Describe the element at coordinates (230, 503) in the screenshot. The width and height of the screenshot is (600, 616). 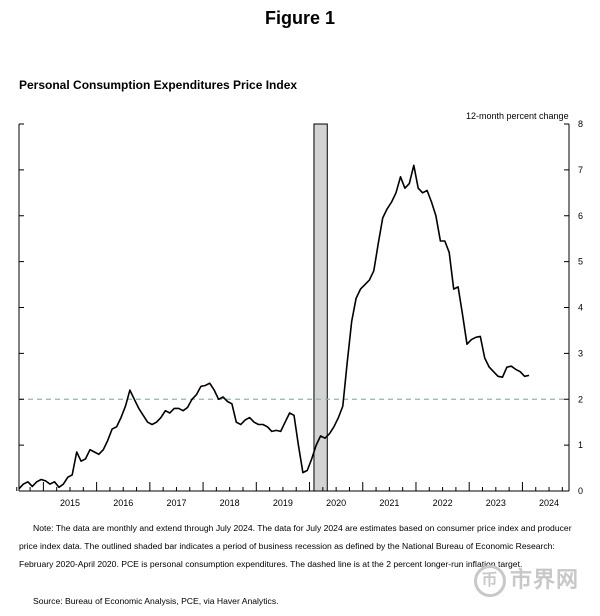
I see `x-tick-label: 2018` at that location.